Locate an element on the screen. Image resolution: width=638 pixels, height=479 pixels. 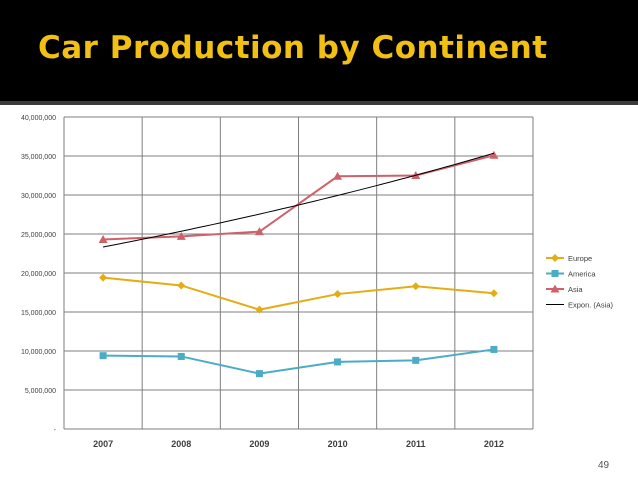
legend-item-europe: Europe is located at coordinates (569, 258).